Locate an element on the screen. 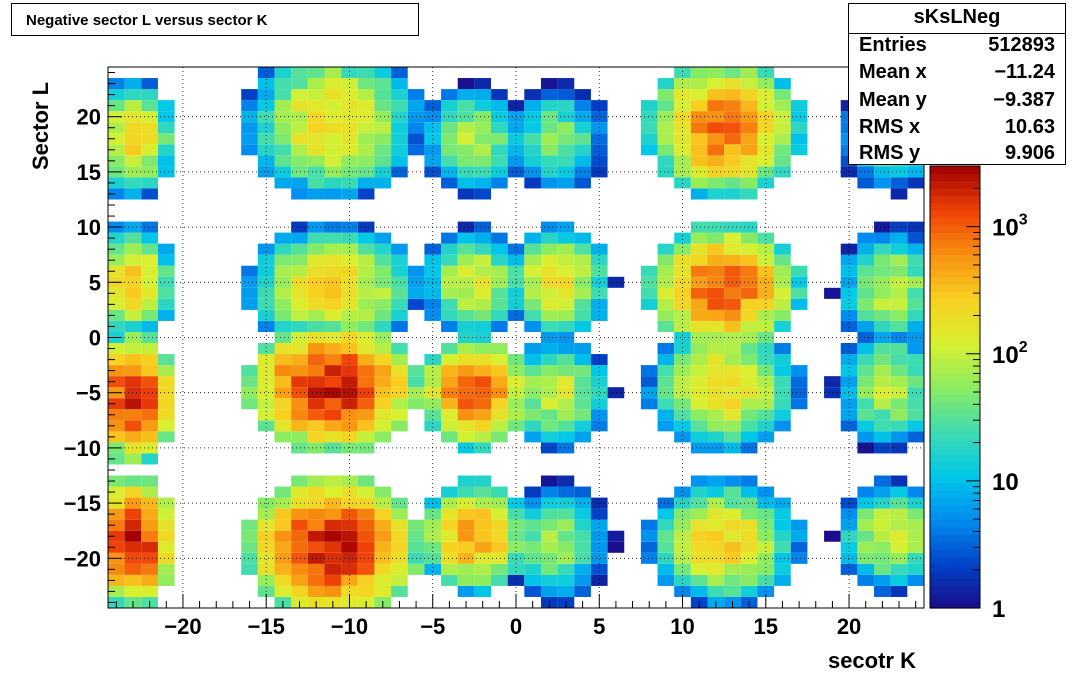 The height and width of the screenshot is (676, 1088). y-tick-label: 15 is located at coordinates (89, 172).